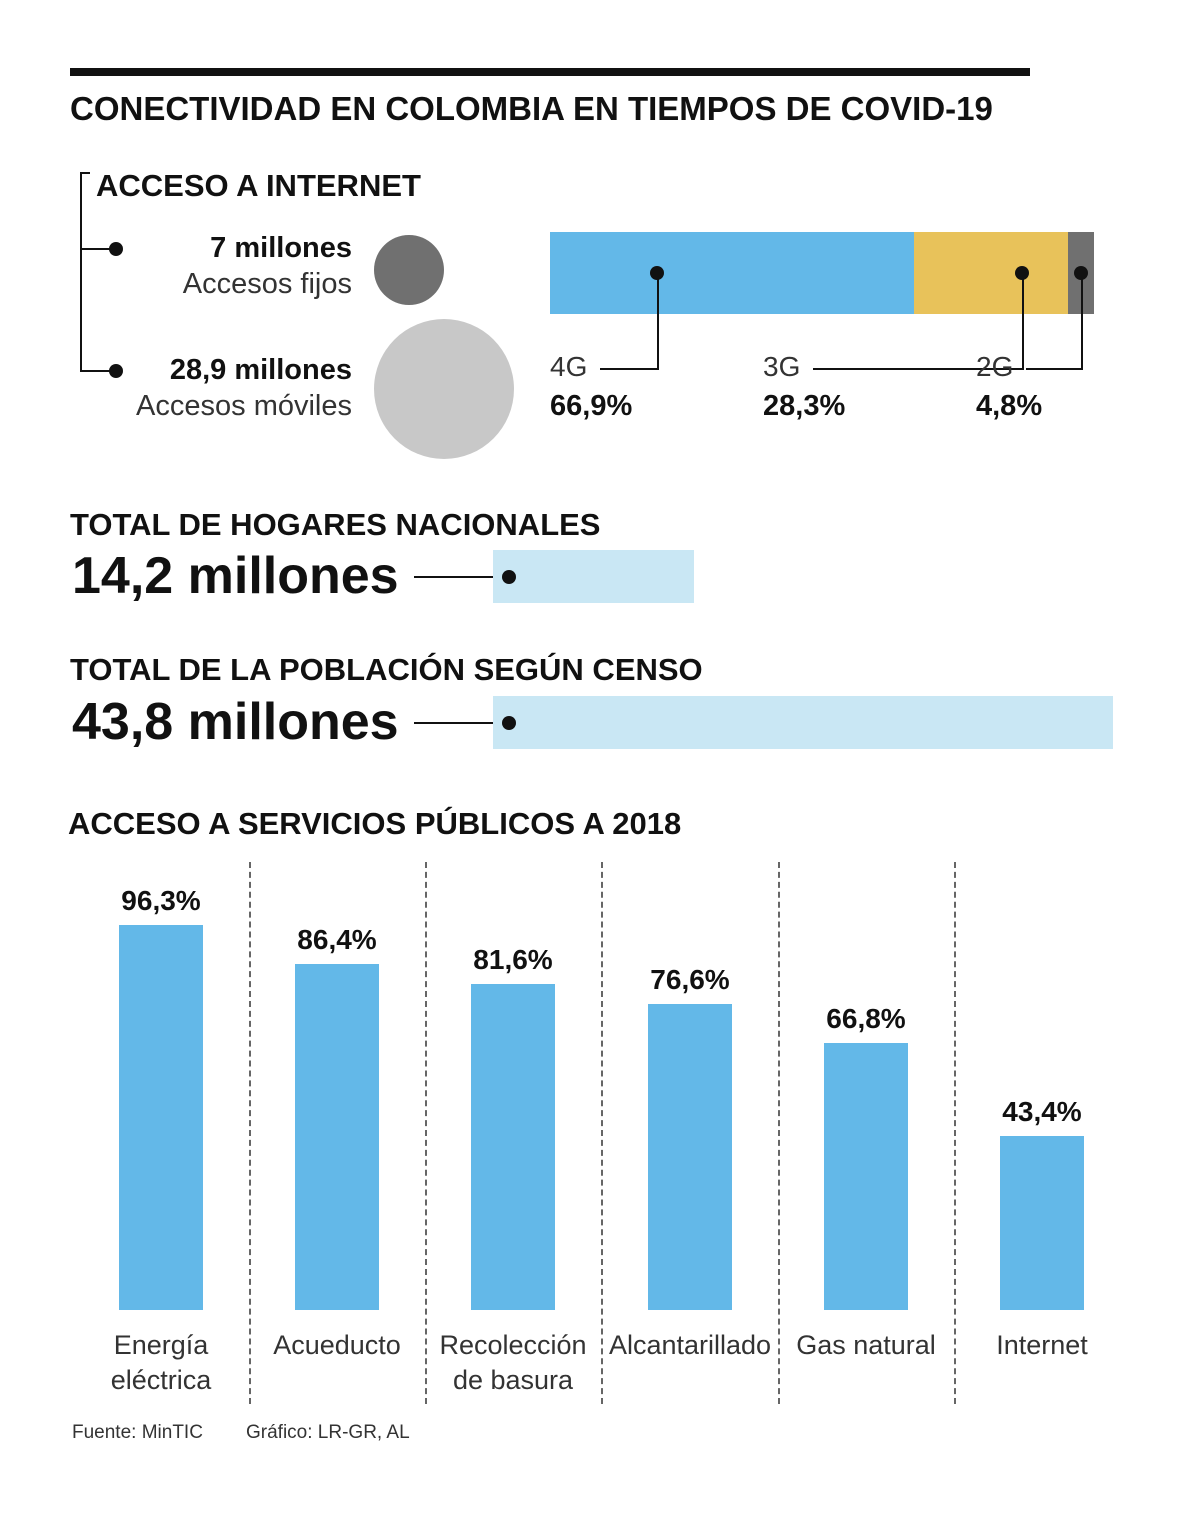 This screenshot has width=1200, height=1513. Describe the element at coordinates (281, 248) in the screenshot. I see `fixed-access-value: 7 millones` at that location.